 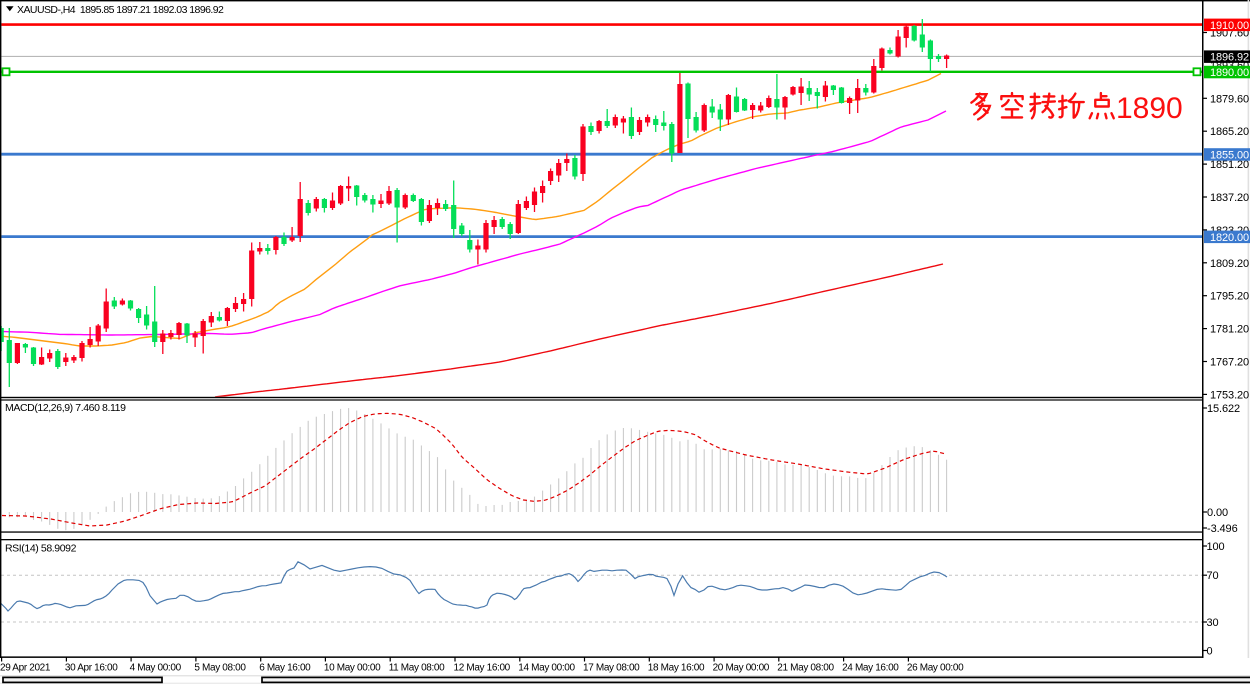 What do you see at coordinates (1229, 395) in the screenshot?
I see `svg-text: 1753.20` at bounding box center [1229, 395].